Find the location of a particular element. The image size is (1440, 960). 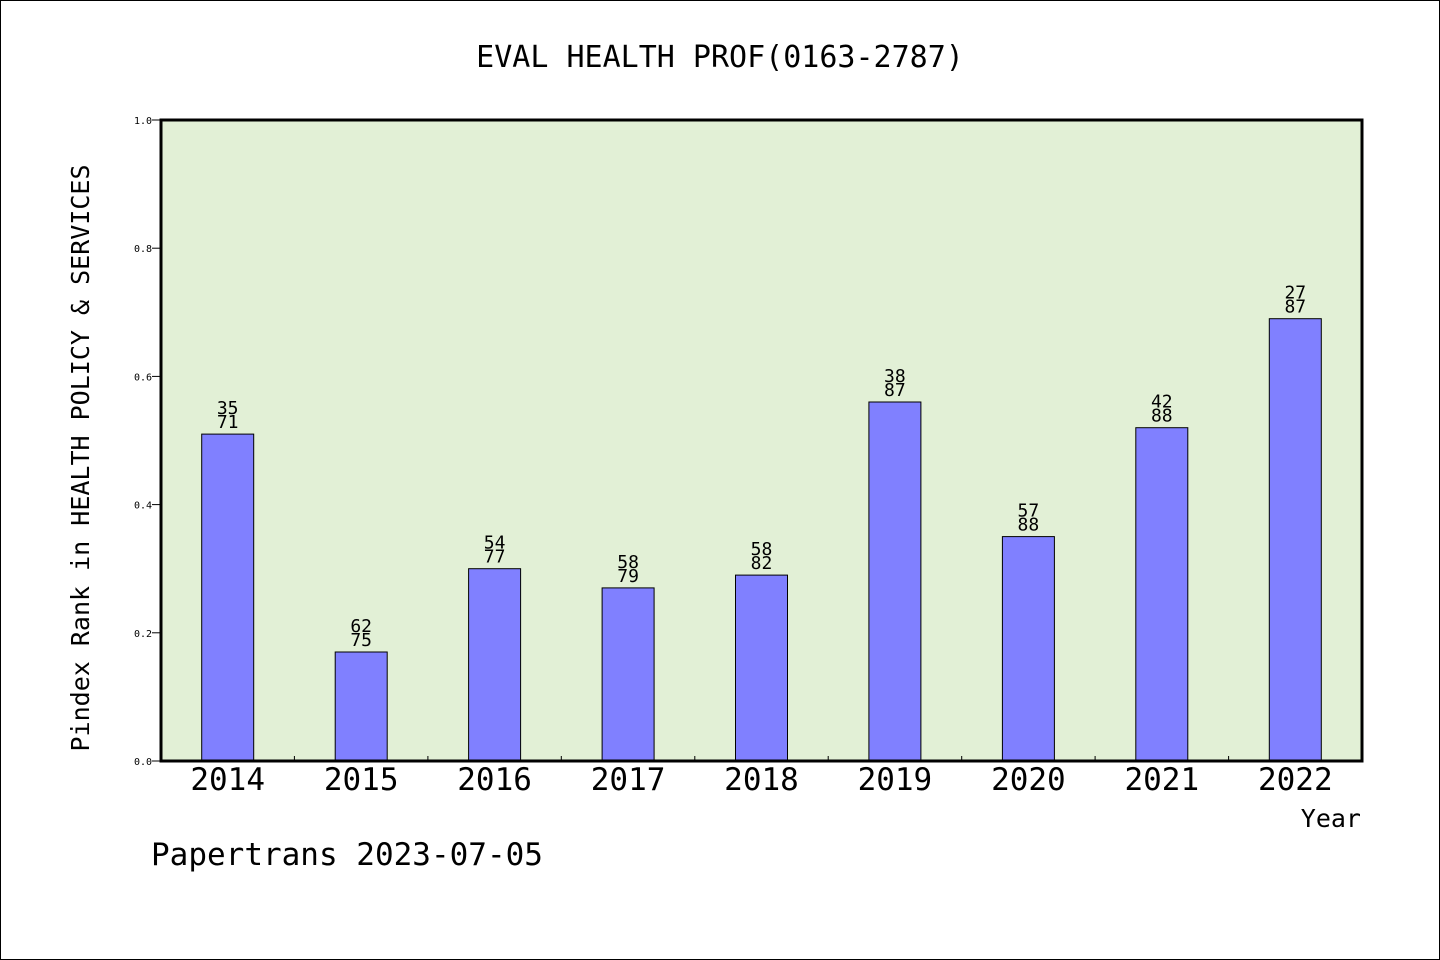

value-label-bottom-2020: 88 is located at coordinates (1029, 525).